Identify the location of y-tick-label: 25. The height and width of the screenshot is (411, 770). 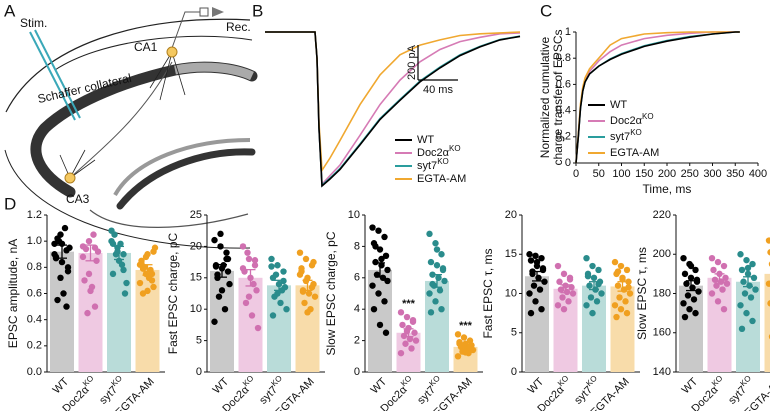
(196, 215).